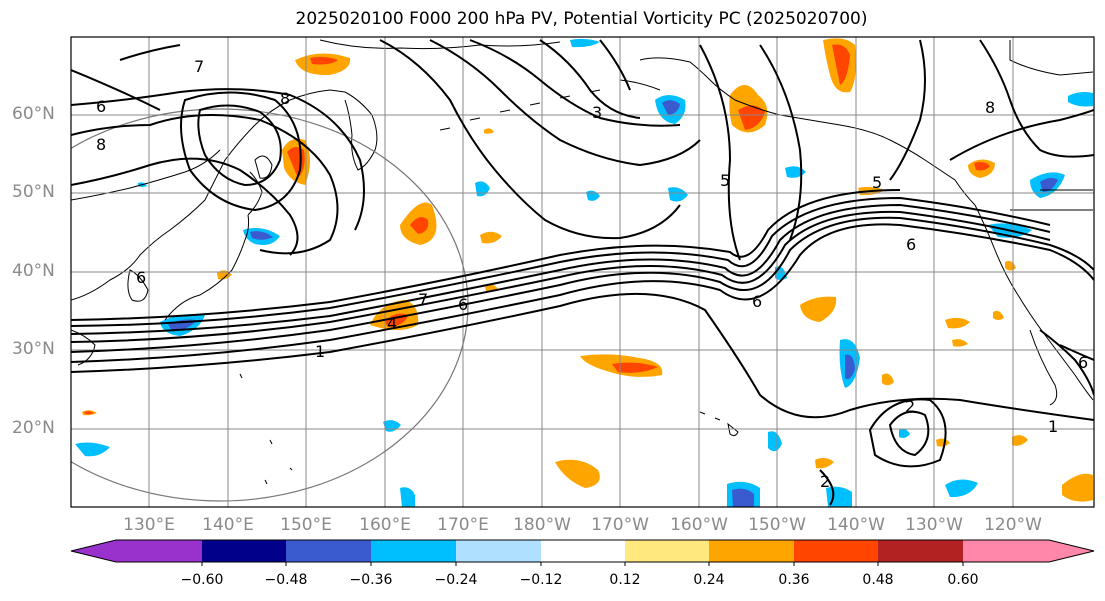  I want to click on colorbar-tick-label: 0.24, so click(709, 580).